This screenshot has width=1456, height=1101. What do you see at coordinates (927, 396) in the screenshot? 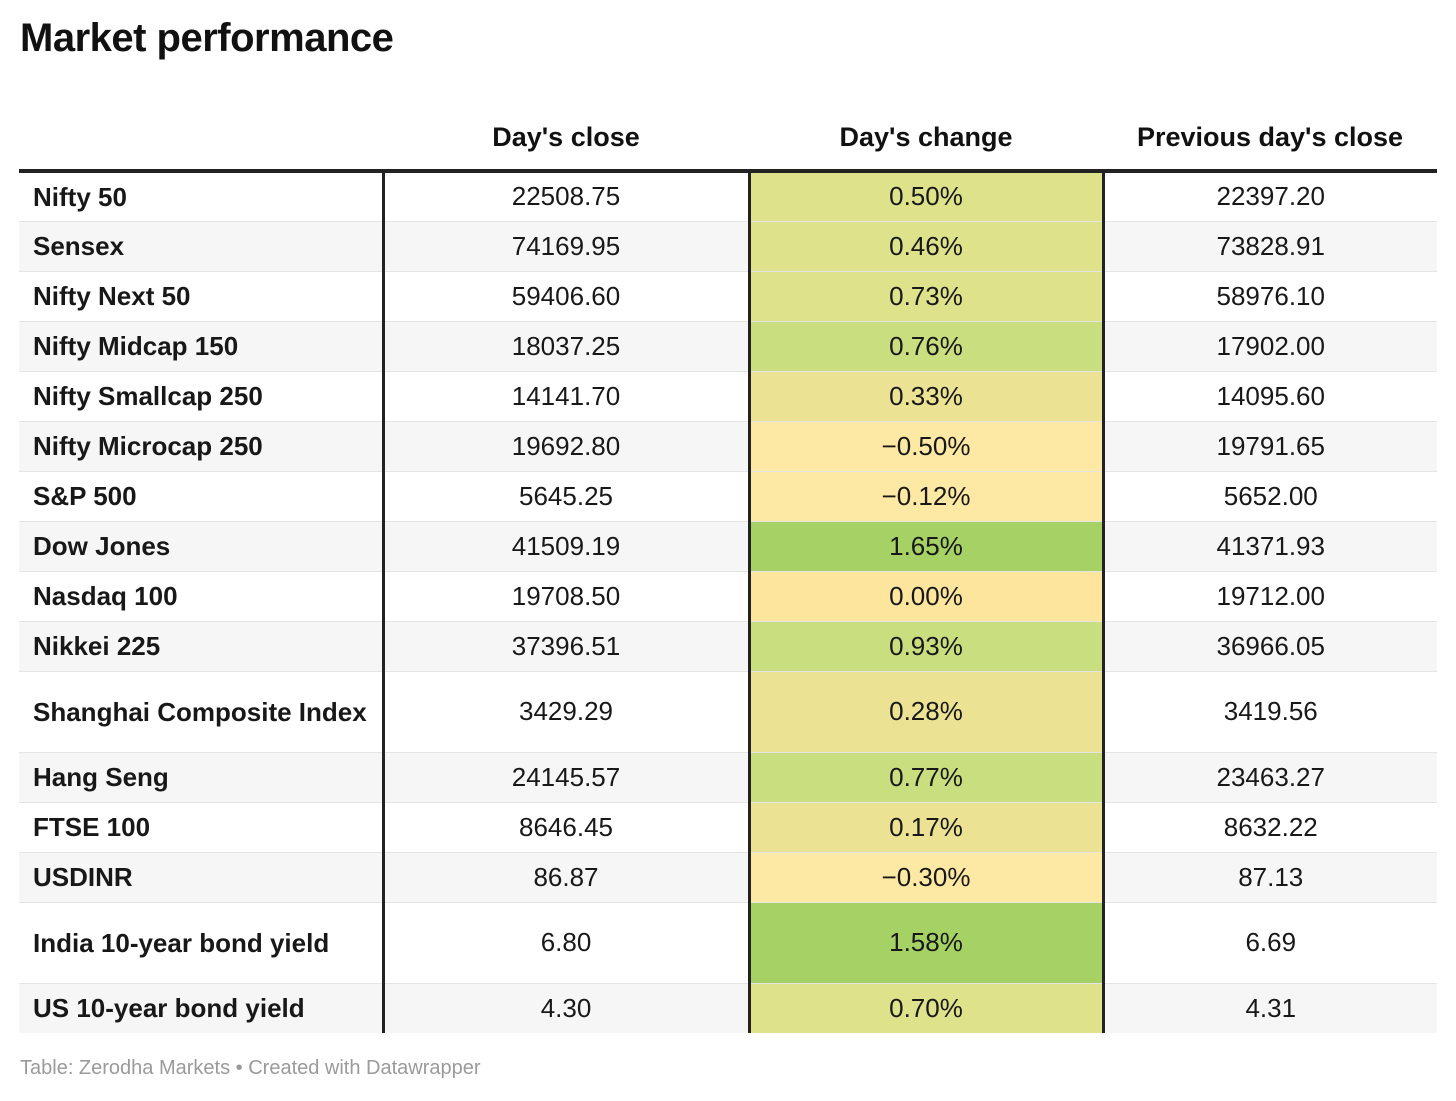
I see `days-change-value: 0.33%` at bounding box center [927, 396].